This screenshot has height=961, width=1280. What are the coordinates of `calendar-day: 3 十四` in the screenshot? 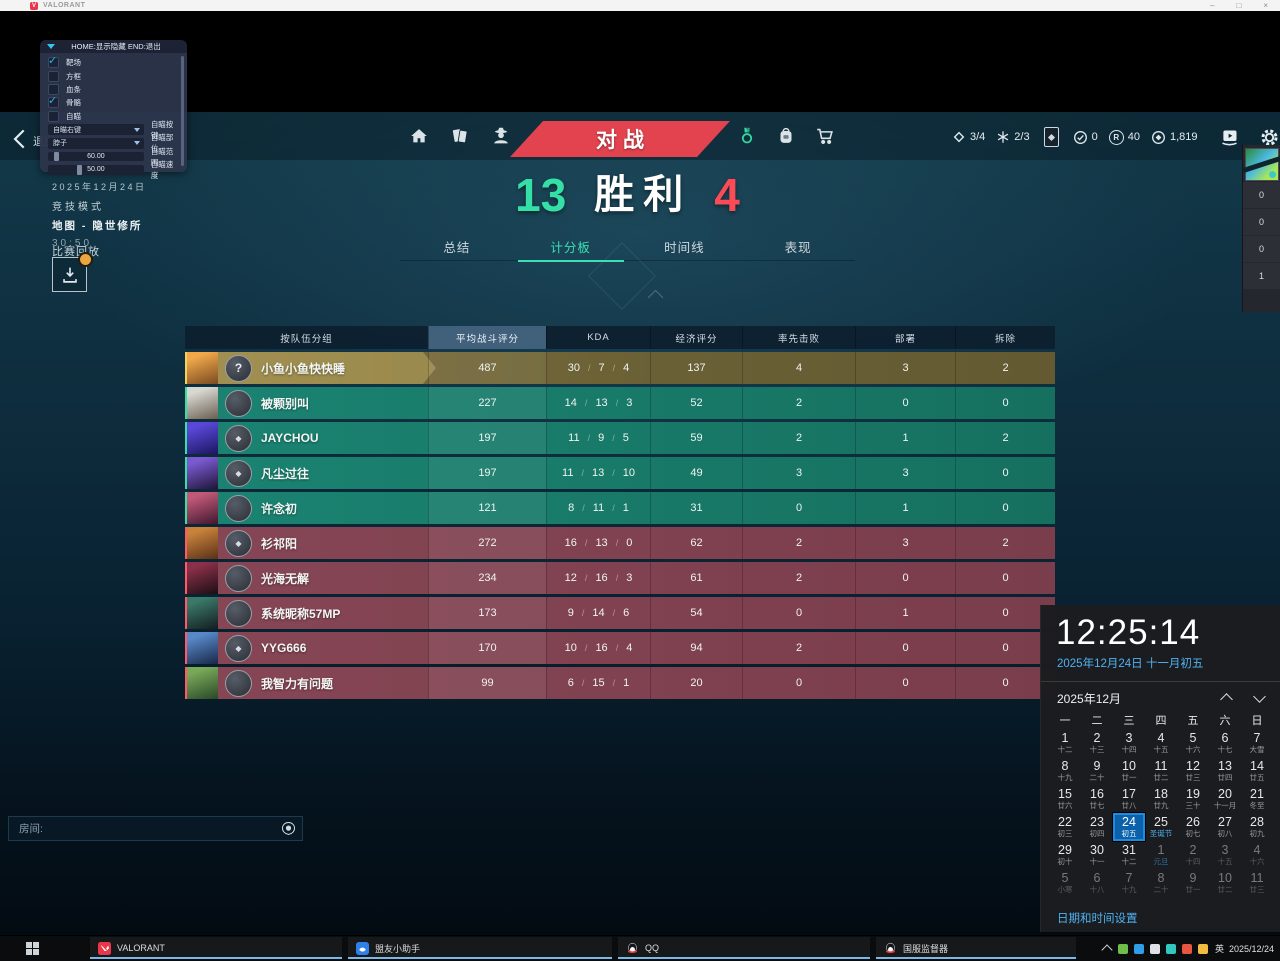 It's located at (1129, 743).